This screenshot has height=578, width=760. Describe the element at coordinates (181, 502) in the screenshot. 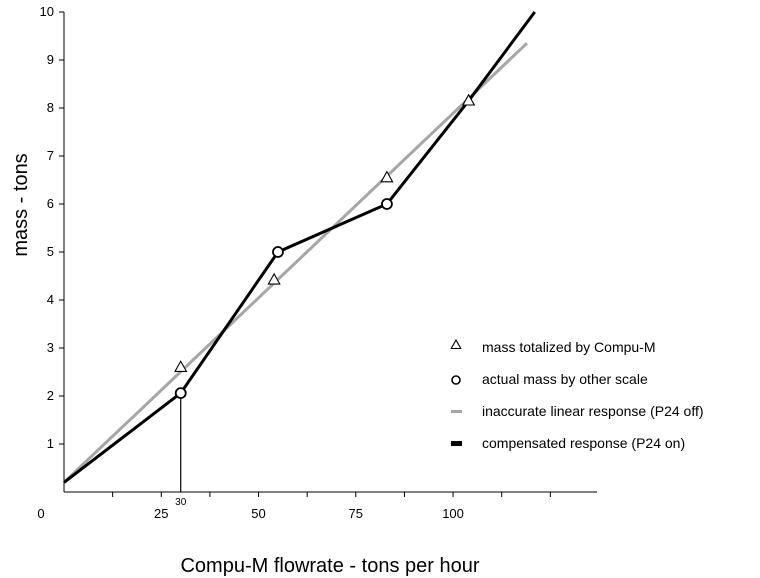

I see `reading-label: 30` at that location.